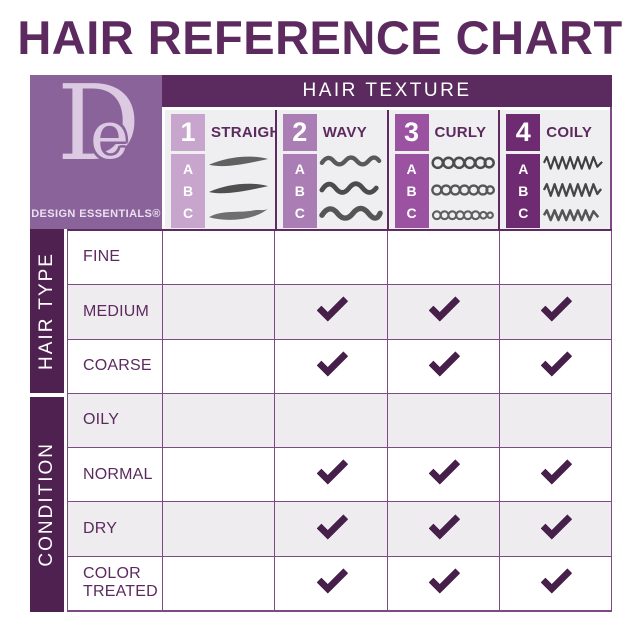  I want to click on table-row-medium: MEDIUM, so click(340, 312).